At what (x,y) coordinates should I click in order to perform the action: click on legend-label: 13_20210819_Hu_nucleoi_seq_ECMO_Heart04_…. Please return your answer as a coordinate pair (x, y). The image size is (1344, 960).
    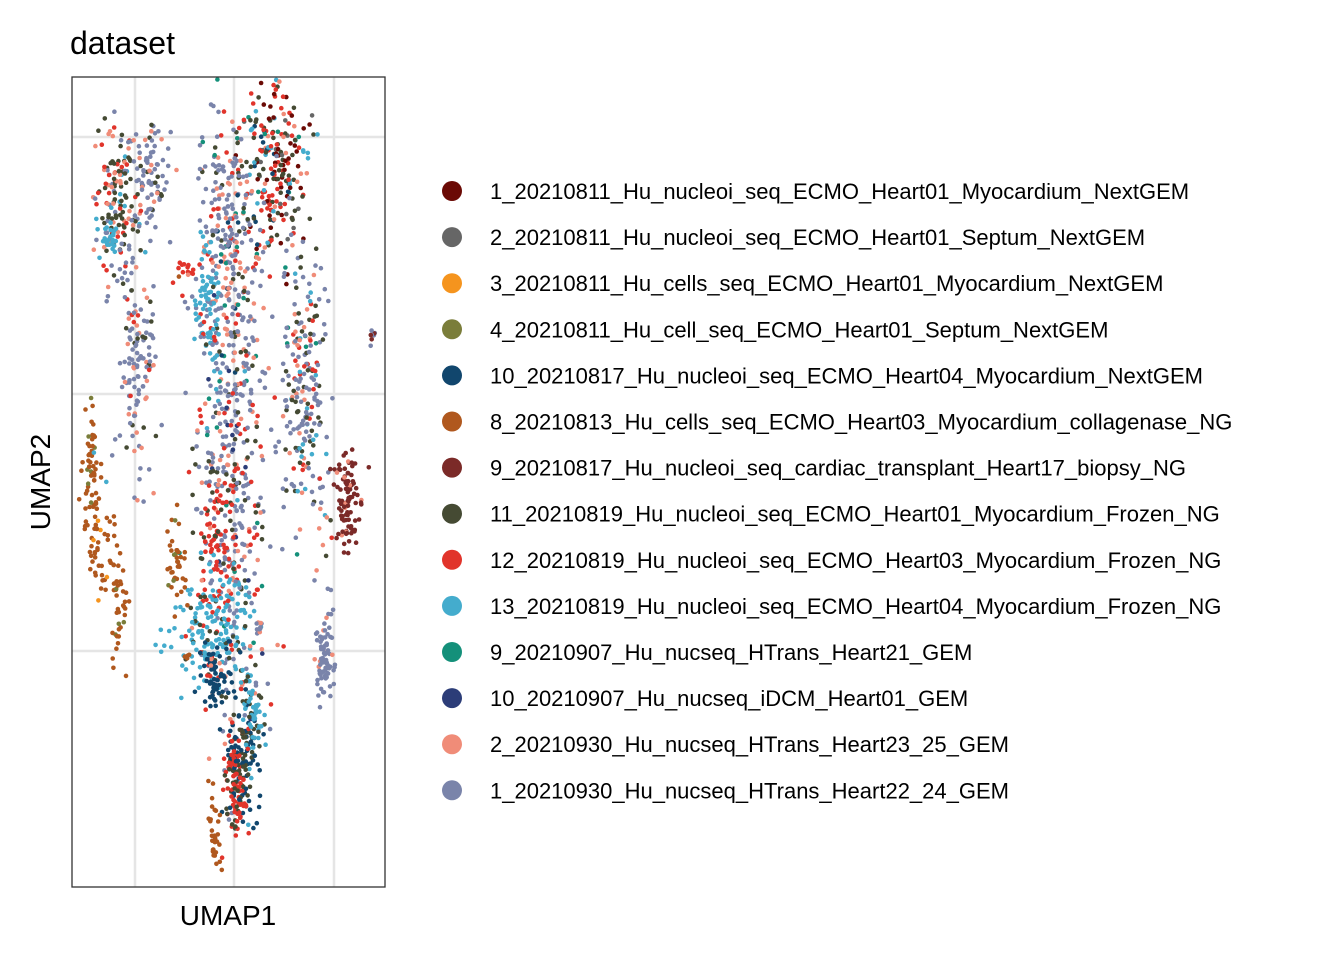
    Looking at the image, I should click on (855, 606).